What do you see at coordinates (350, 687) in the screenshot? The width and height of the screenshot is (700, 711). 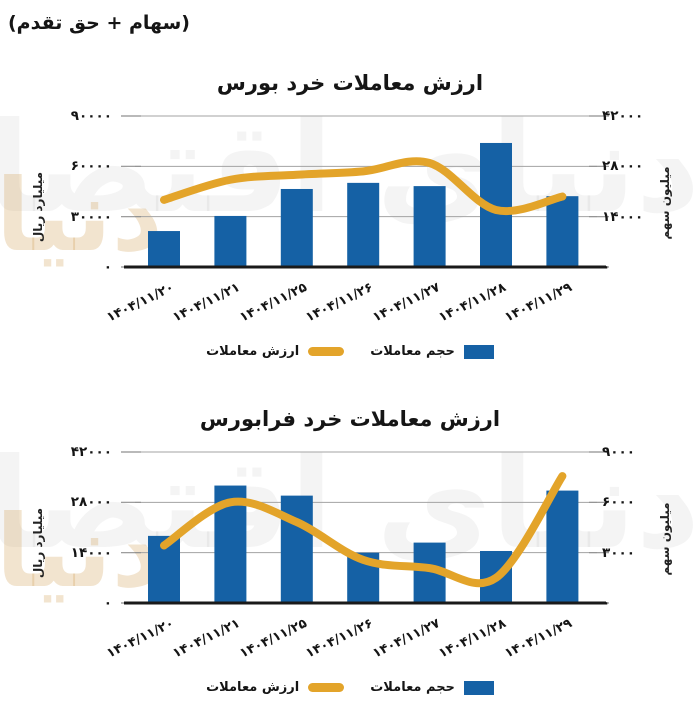 I see `legend-farabourse: حجم معاملات ارزش معاملات` at bounding box center [350, 687].